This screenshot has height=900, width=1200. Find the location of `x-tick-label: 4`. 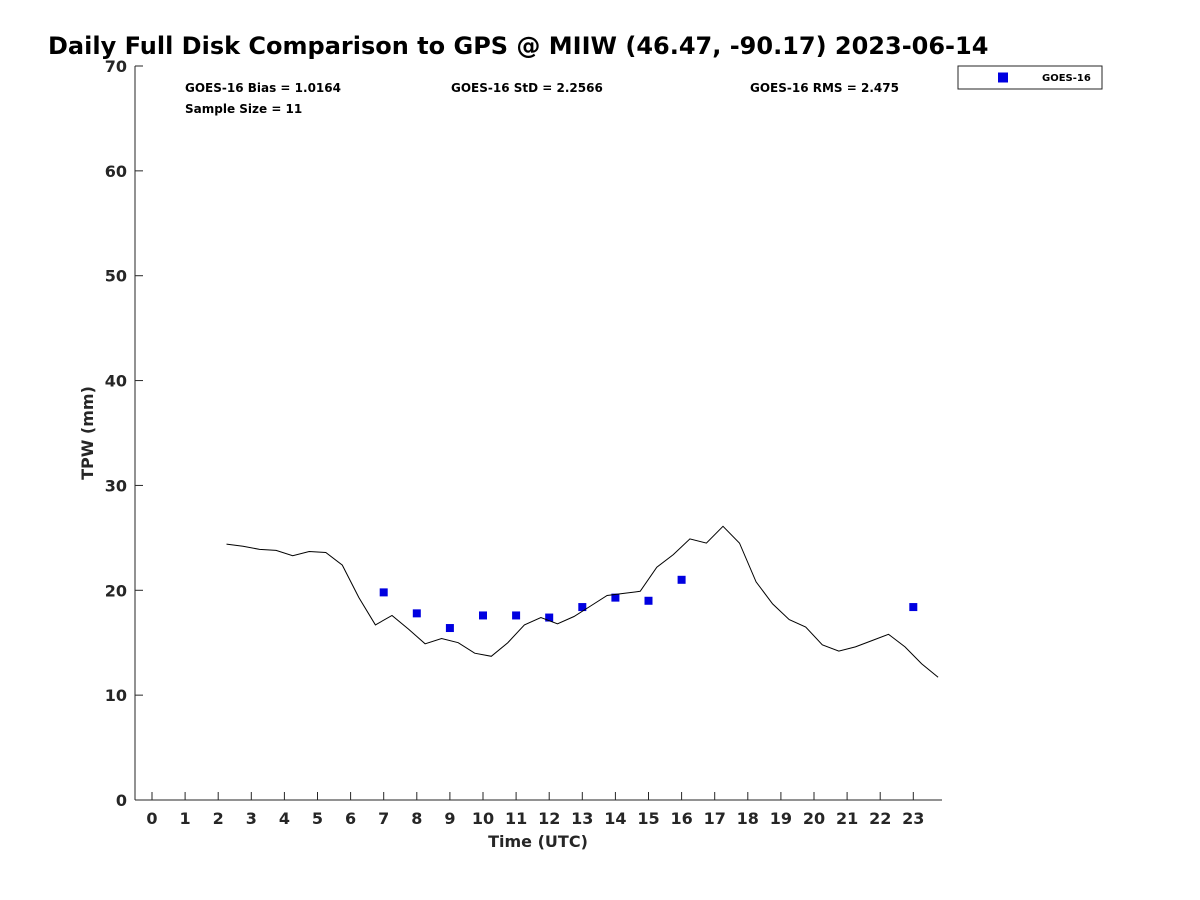

x-tick-label: 4 is located at coordinates (284, 818).